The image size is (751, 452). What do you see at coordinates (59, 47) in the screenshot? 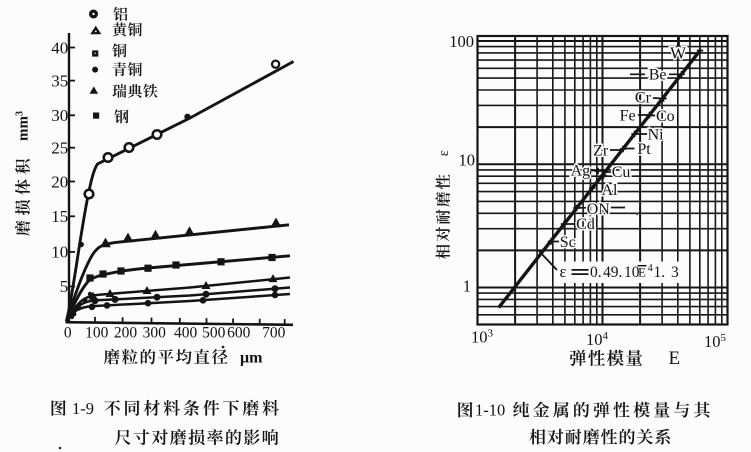
I see `svg-text: 40` at bounding box center [59, 47].